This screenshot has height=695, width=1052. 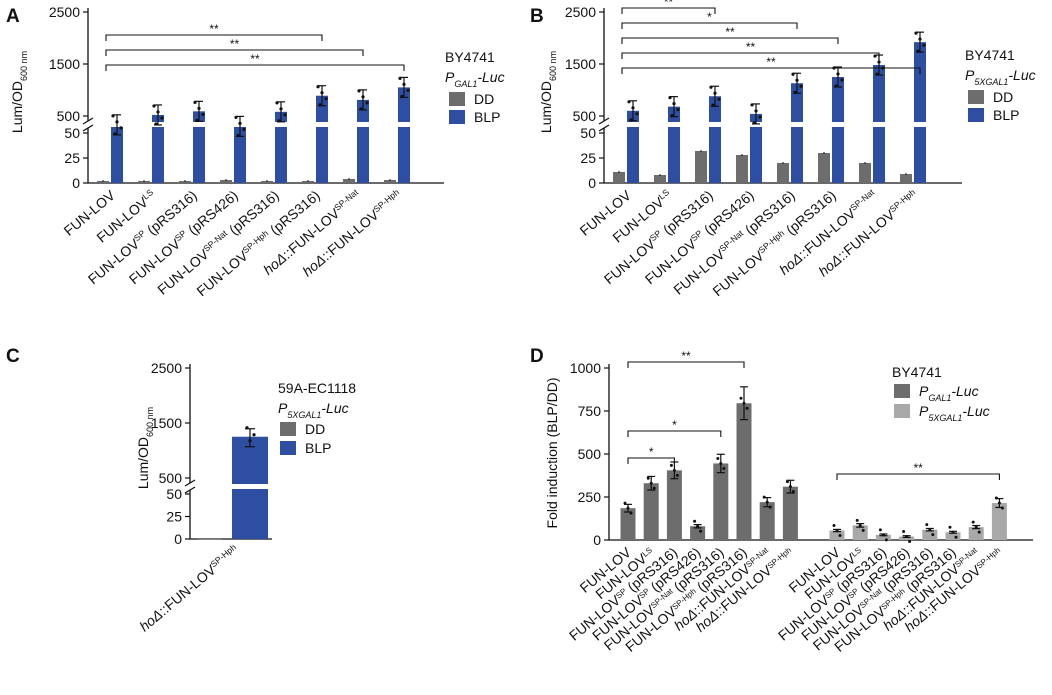 I want to click on panel-label-c: C, so click(x=13, y=356).